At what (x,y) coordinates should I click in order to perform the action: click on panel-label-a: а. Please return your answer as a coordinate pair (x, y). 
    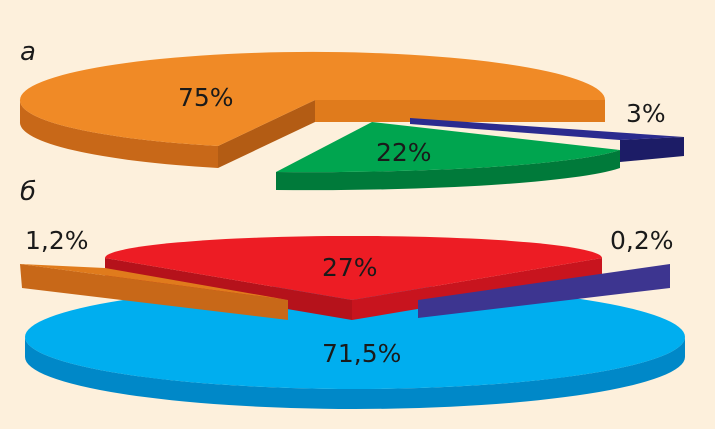
    Looking at the image, I should click on (28, 52).